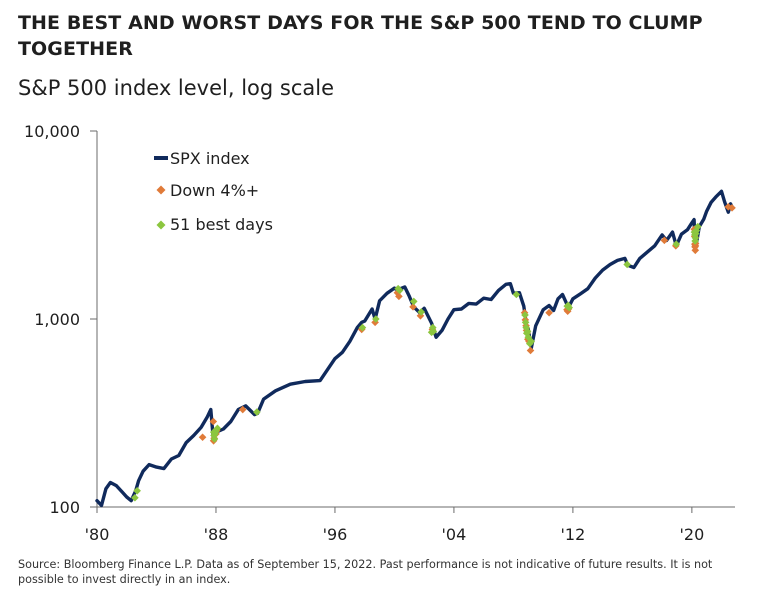  I want to click on legend-label-best: 51 best days, so click(221, 224).